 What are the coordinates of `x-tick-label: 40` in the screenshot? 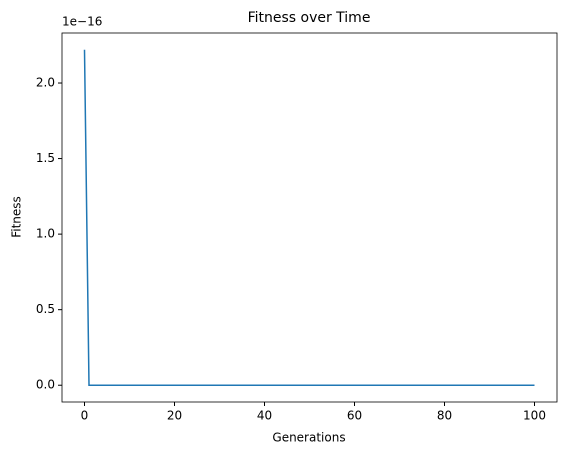 It's located at (264, 416).